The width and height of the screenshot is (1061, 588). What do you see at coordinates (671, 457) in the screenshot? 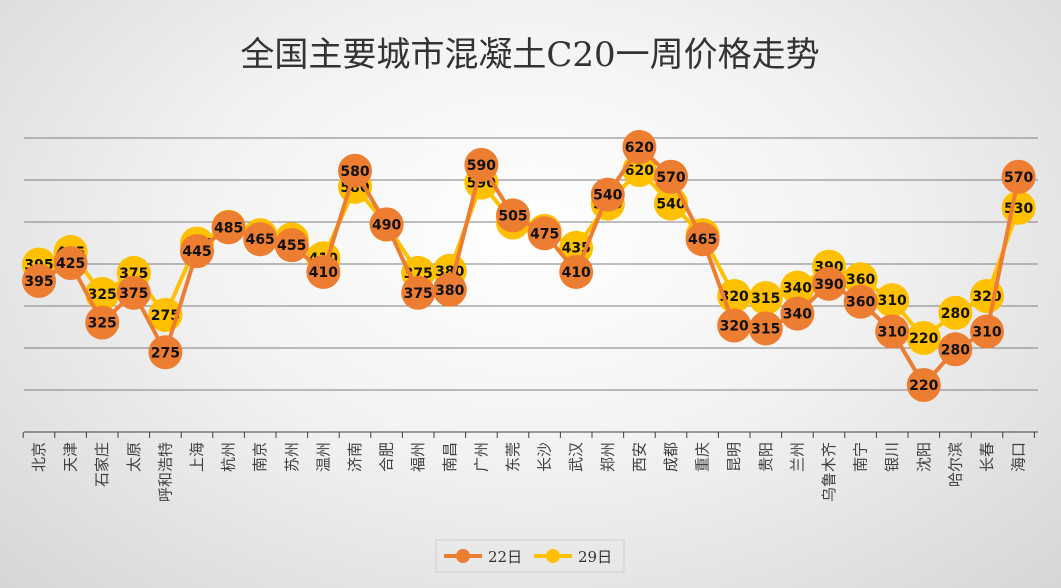
I see `x-tick-label: 成都` at bounding box center [671, 457].